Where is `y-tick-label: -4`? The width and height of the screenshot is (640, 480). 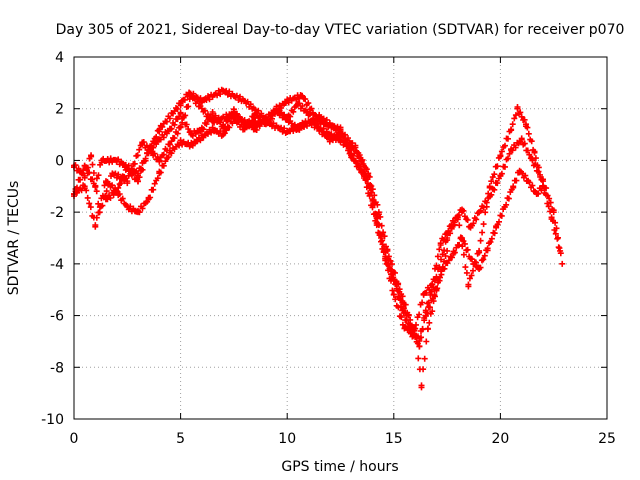
y-tick-label: -4 is located at coordinates (57, 265).